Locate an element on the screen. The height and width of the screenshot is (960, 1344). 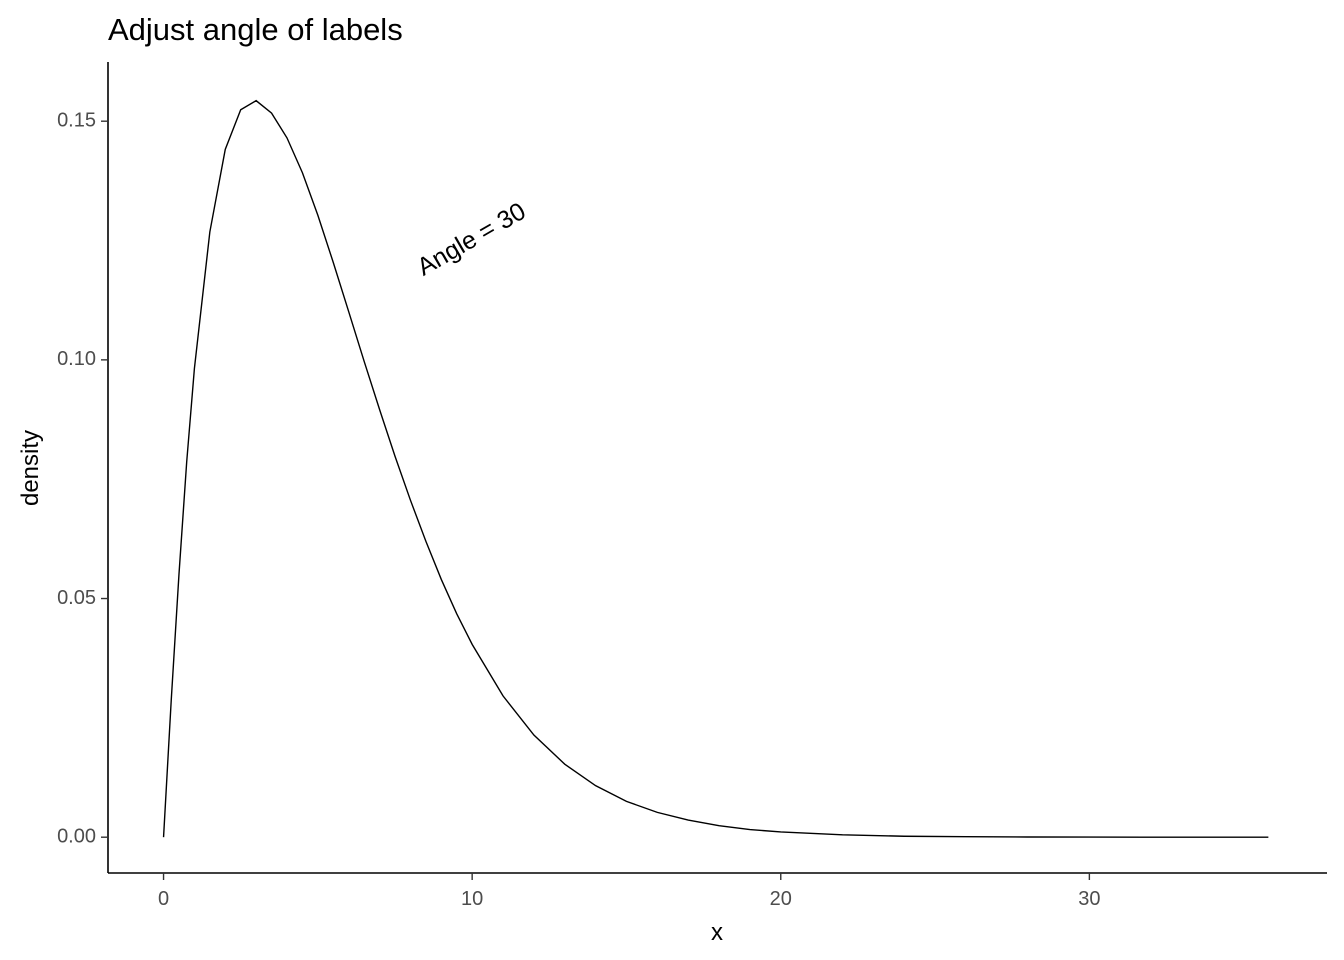
x-tick-label: 30 is located at coordinates (1089, 899).